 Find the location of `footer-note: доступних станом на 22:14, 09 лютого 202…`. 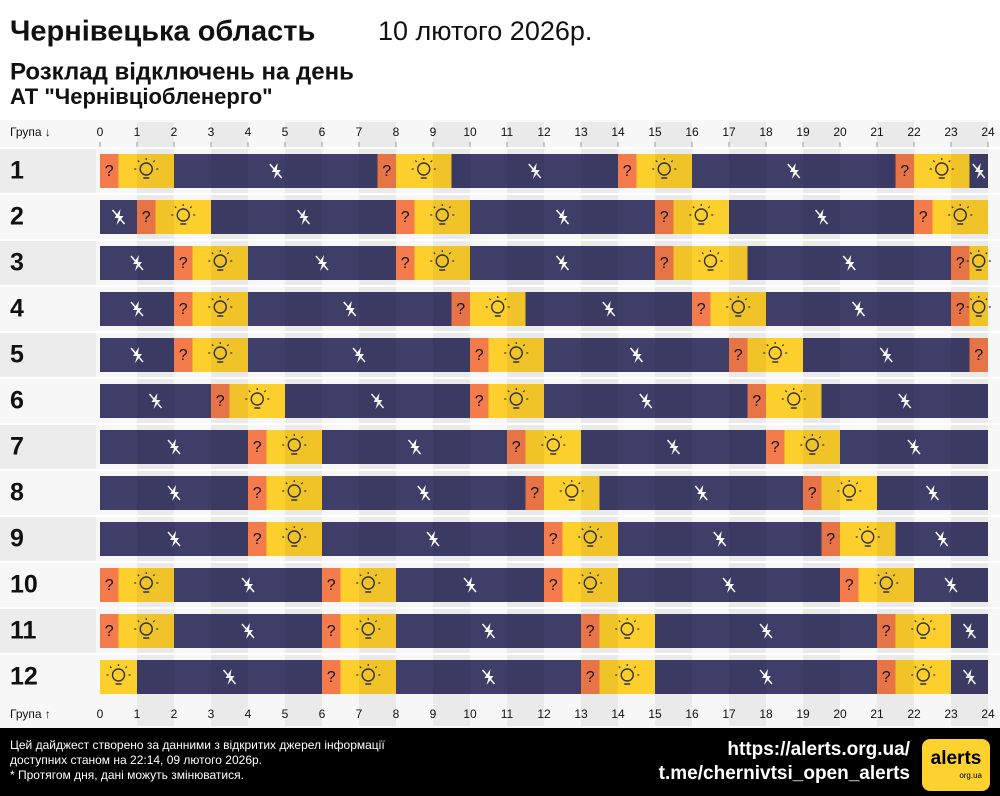

footer-note: доступних станом на 22:14, 09 лютого 202… is located at coordinates (136, 760).